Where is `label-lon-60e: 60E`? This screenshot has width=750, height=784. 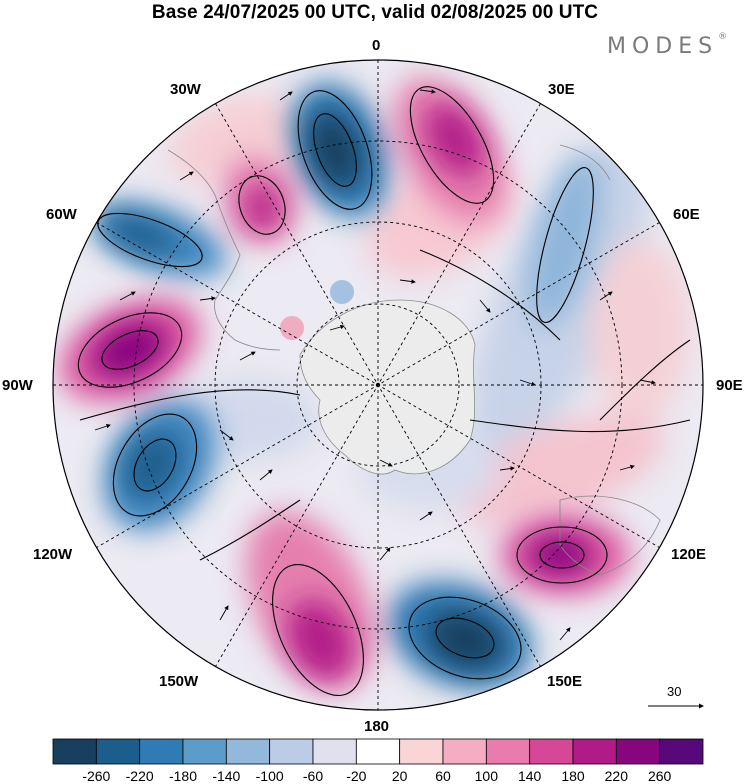
label-lon-60e: 60E is located at coordinates (686, 214).